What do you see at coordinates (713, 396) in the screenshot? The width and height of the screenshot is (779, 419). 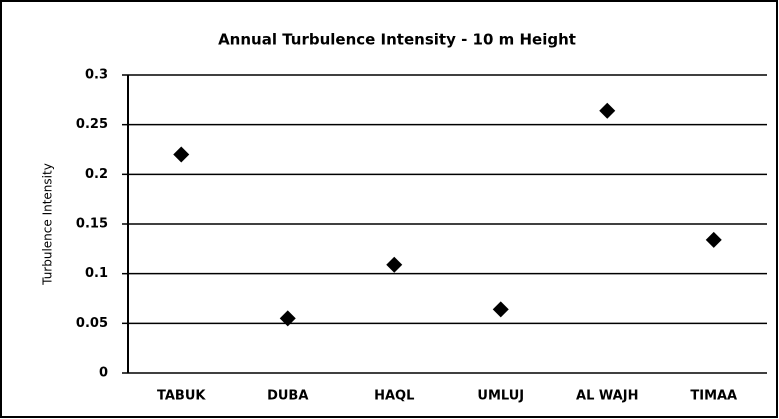 I see `x-tick-label: TIMAA` at bounding box center [713, 396].